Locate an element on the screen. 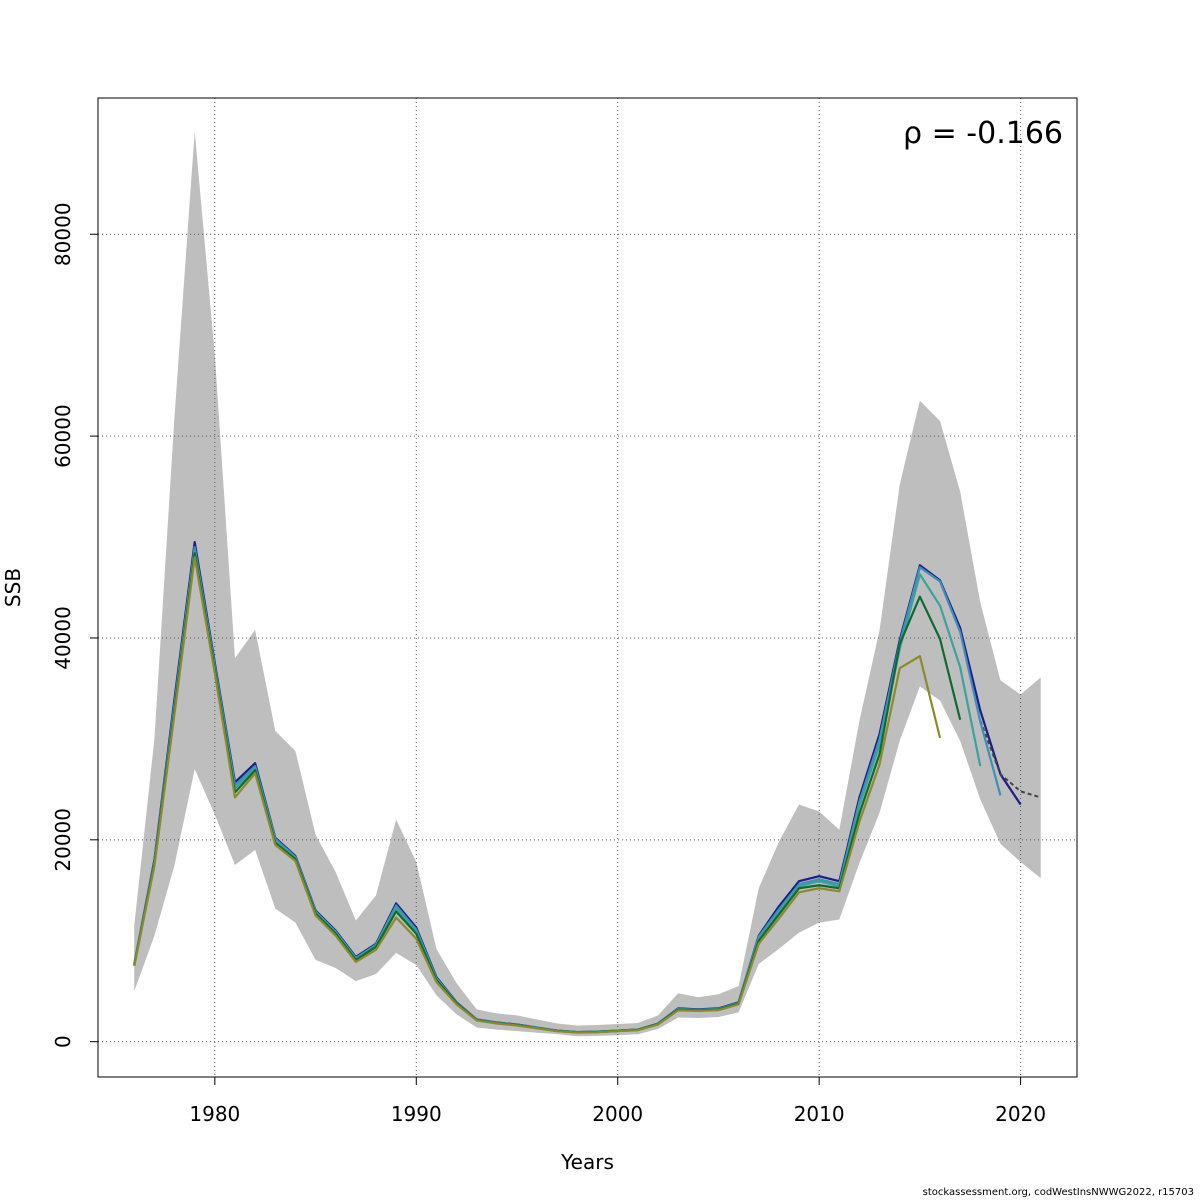  y-tick-label-80000: 80000 is located at coordinates (63, 234).